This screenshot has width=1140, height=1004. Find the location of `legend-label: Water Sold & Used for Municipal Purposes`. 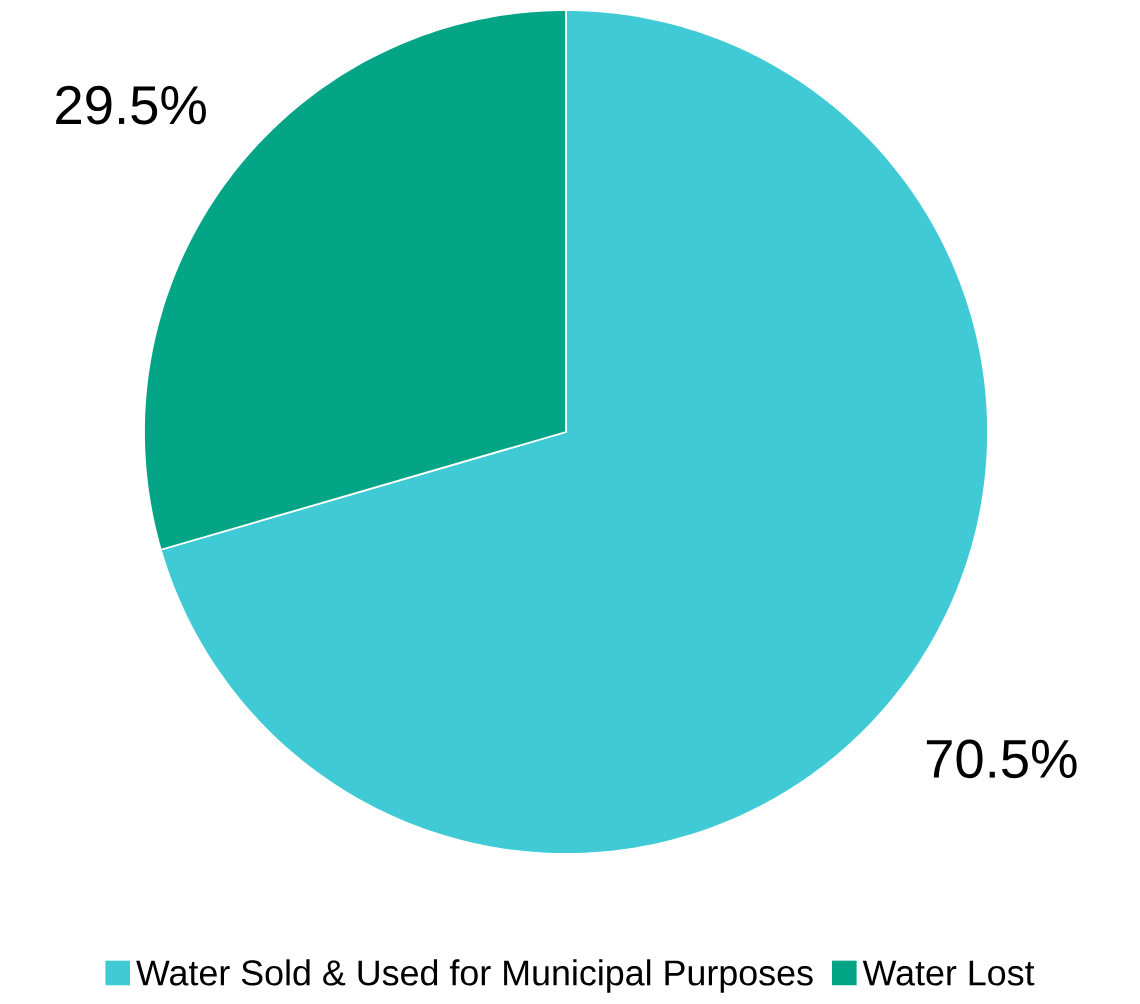

legend-label: Water Sold & Used for Municipal Purposes is located at coordinates (474, 976).